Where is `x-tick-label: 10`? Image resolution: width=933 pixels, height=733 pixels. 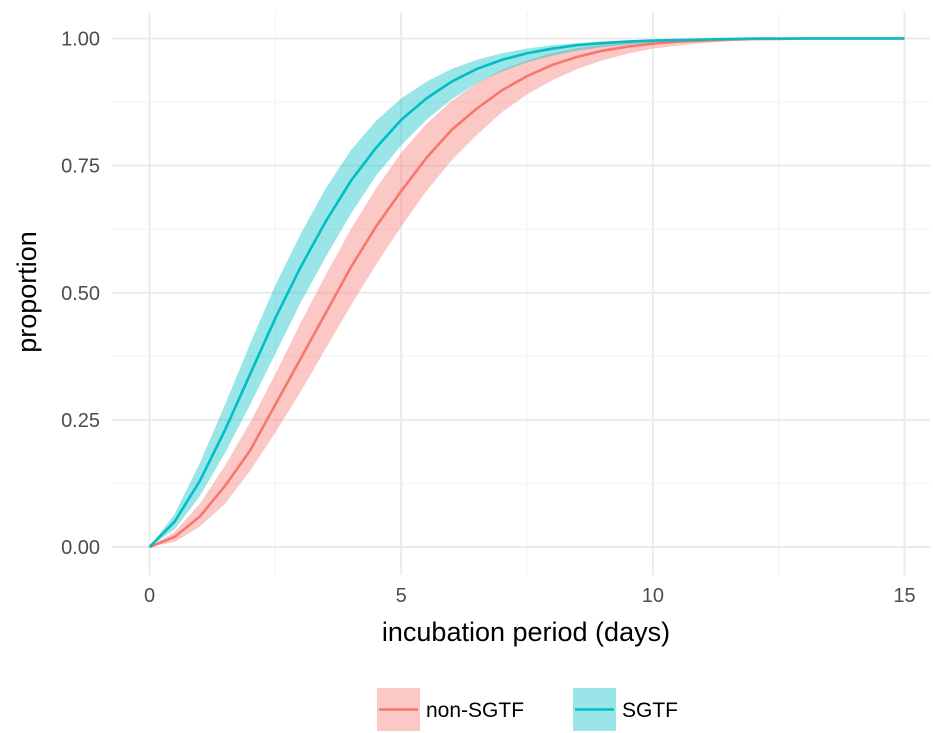 x-tick-label: 10 is located at coordinates (653, 596).